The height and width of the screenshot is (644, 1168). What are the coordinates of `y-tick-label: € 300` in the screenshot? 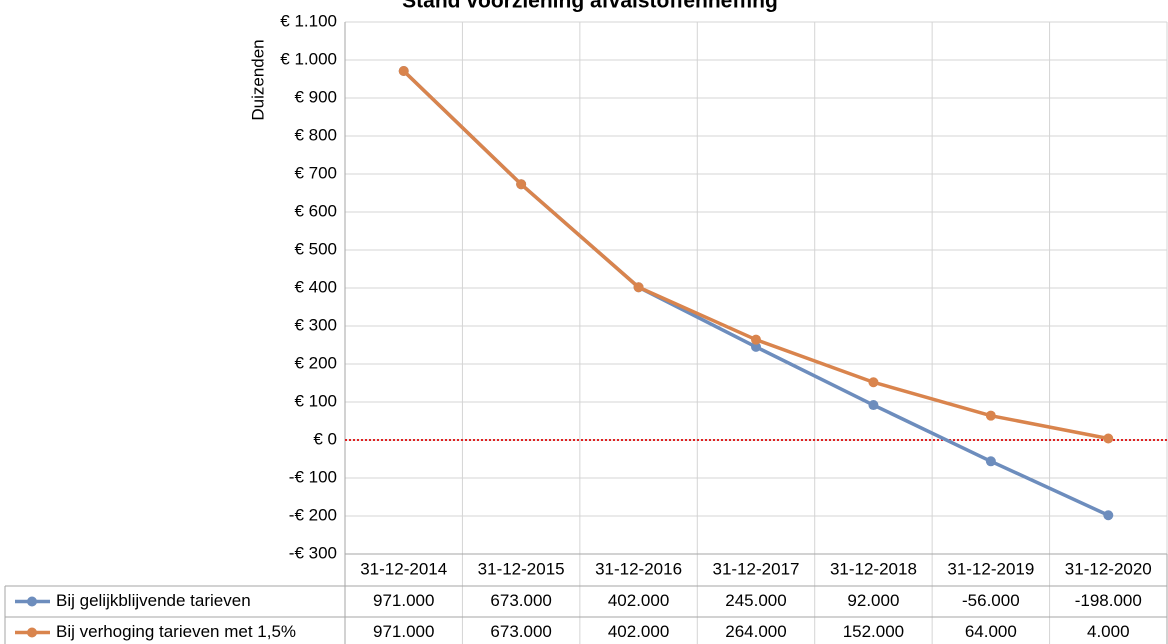 It's located at (315, 324).